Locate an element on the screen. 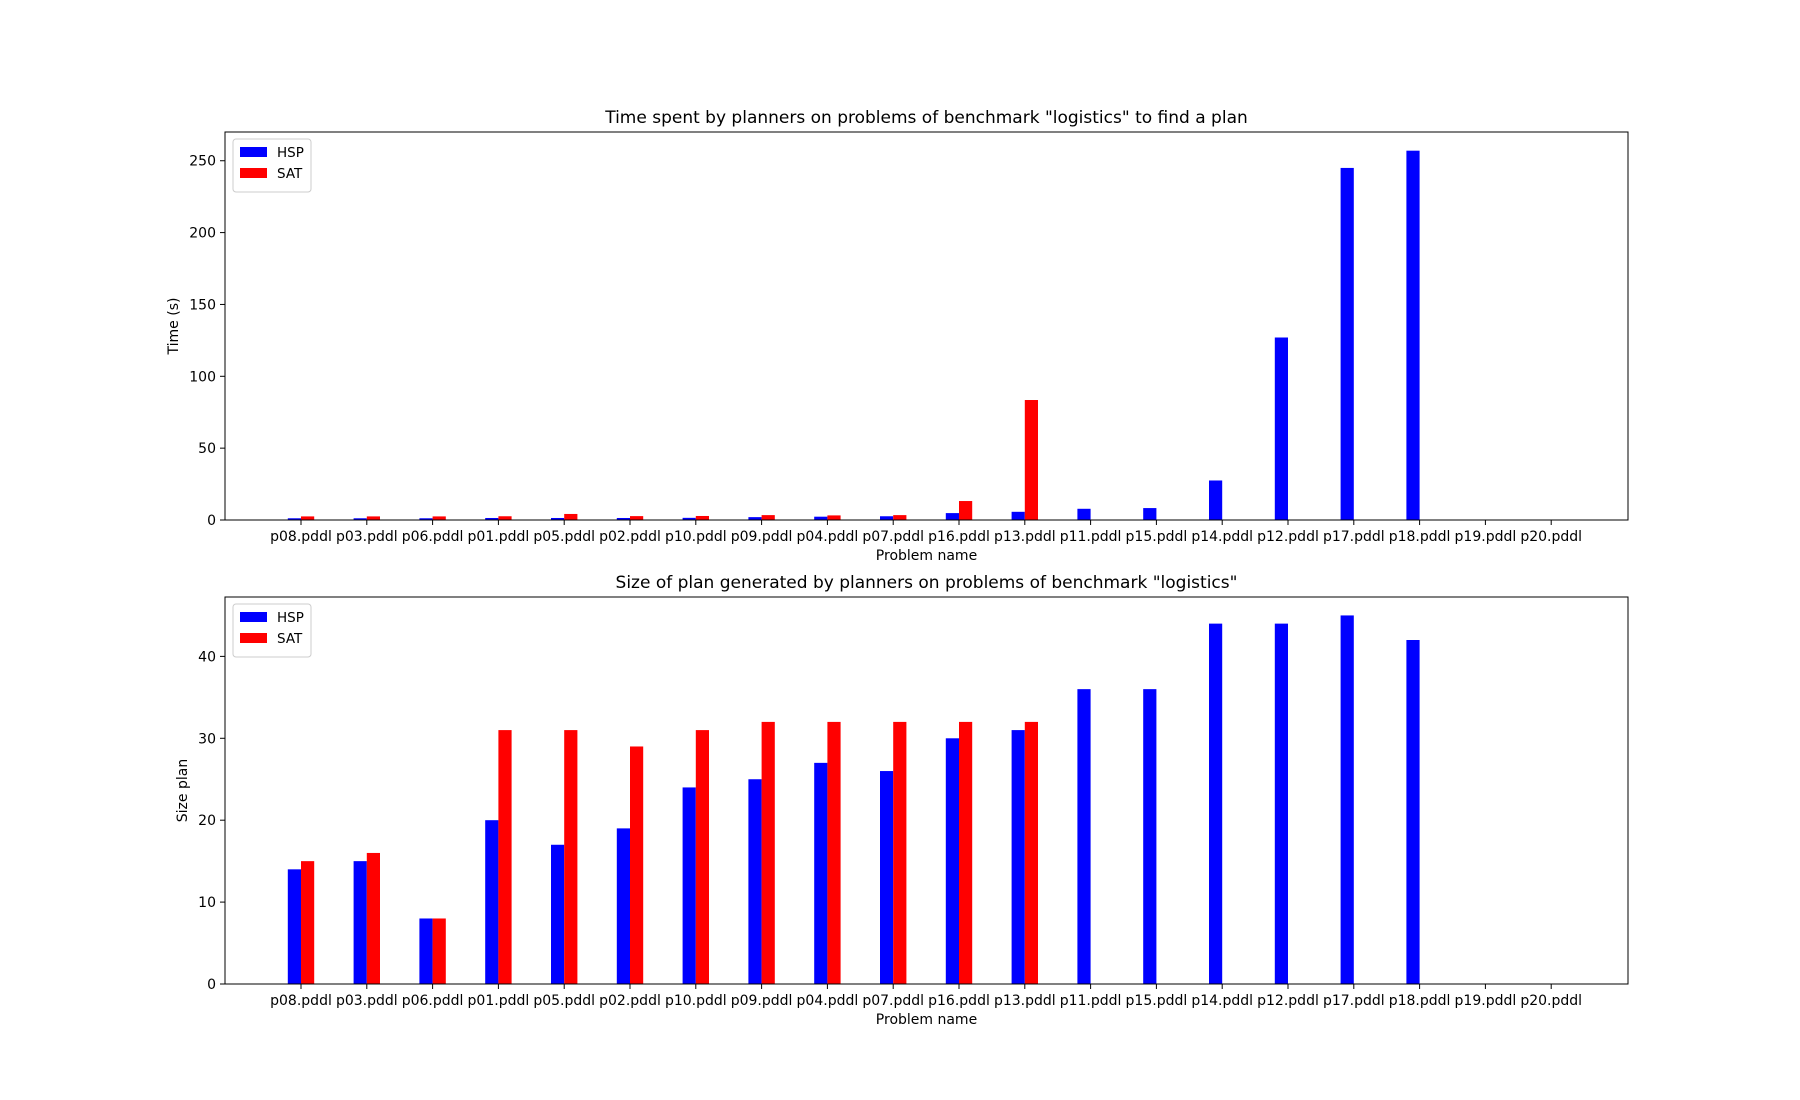 This screenshot has height=1100, width=1800. x-tick-label: p14.pddl is located at coordinates (1222, 537).